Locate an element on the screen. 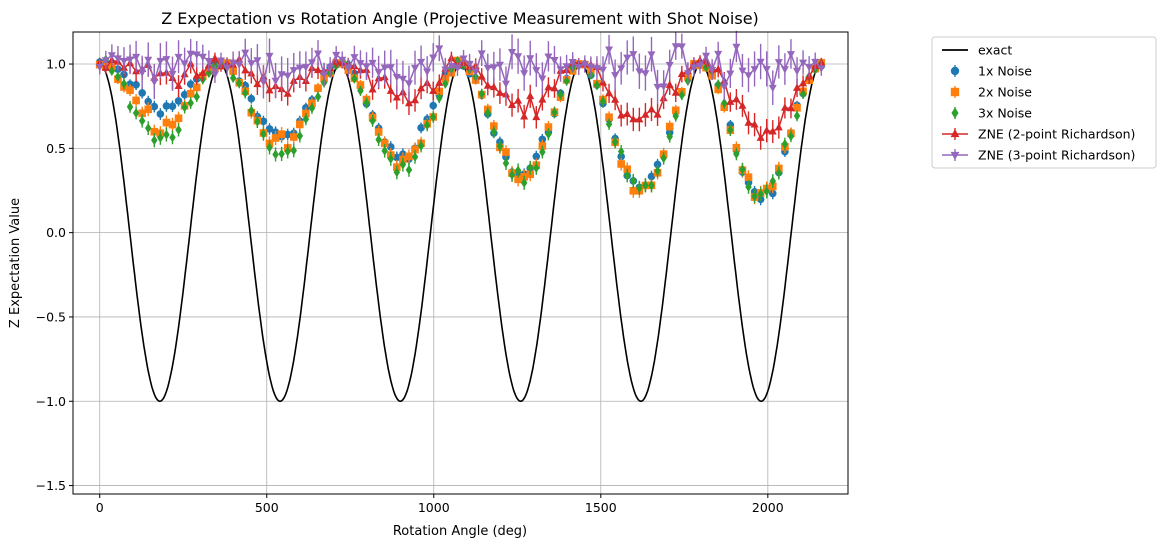 This screenshot has width=1166, height=547. y-axis-label: Z Expectation Value is located at coordinates (15, 263).